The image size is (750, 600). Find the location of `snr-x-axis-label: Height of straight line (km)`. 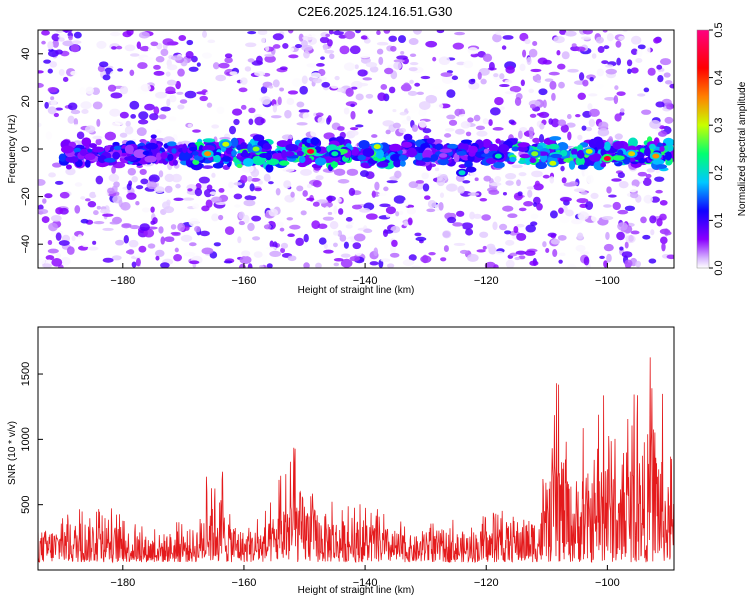

snr-x-axis-label: Height of straight line (km) is located at coordinates (356, 590).